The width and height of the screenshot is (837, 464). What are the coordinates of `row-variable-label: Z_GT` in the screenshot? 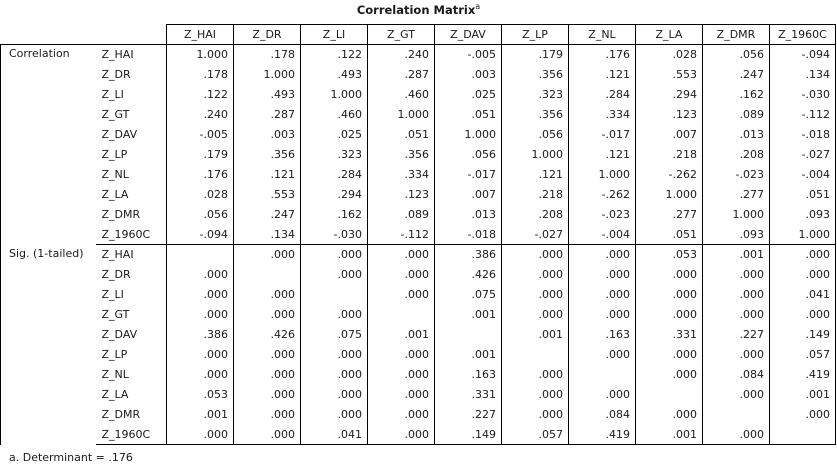 It's located at (131, 314).